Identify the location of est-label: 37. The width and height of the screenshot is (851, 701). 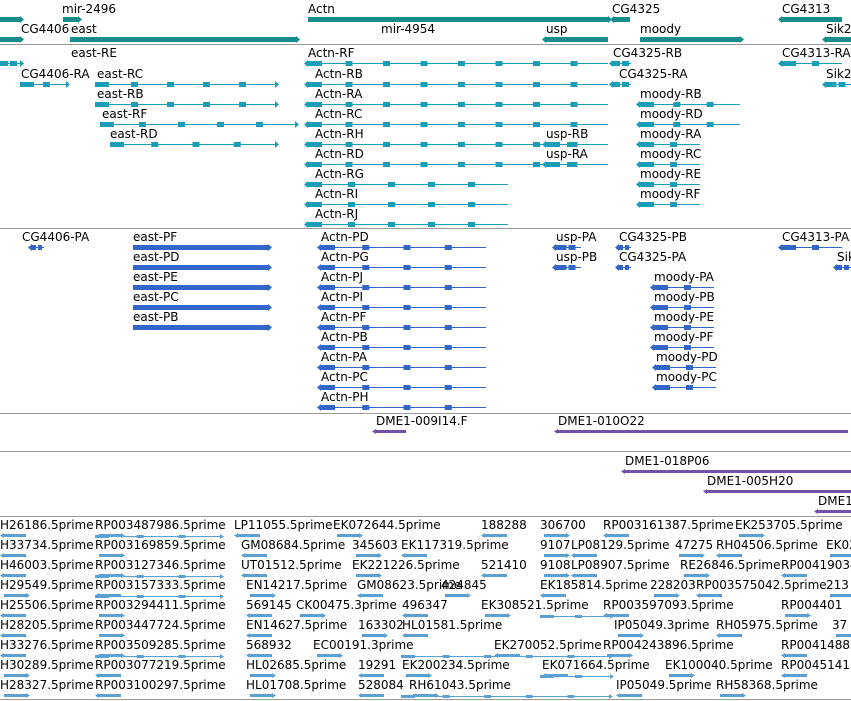
(840, 625).